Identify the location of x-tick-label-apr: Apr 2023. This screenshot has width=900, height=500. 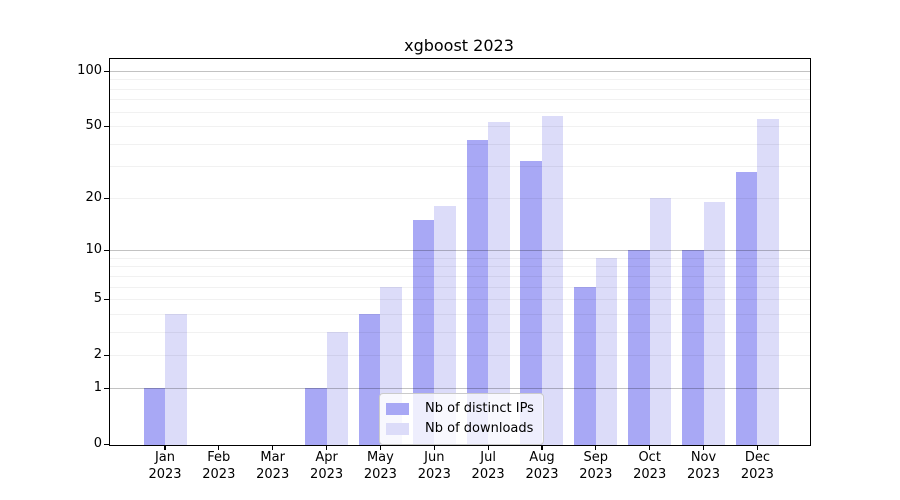
(327, 466).